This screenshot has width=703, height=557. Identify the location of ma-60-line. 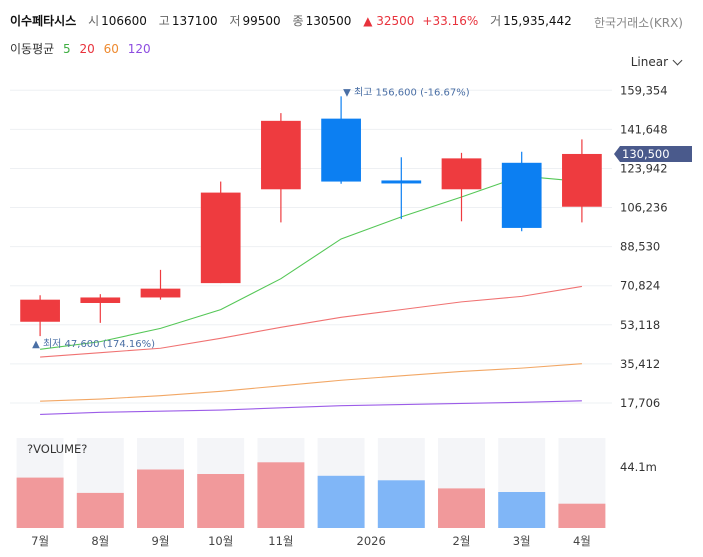
(311, 382).